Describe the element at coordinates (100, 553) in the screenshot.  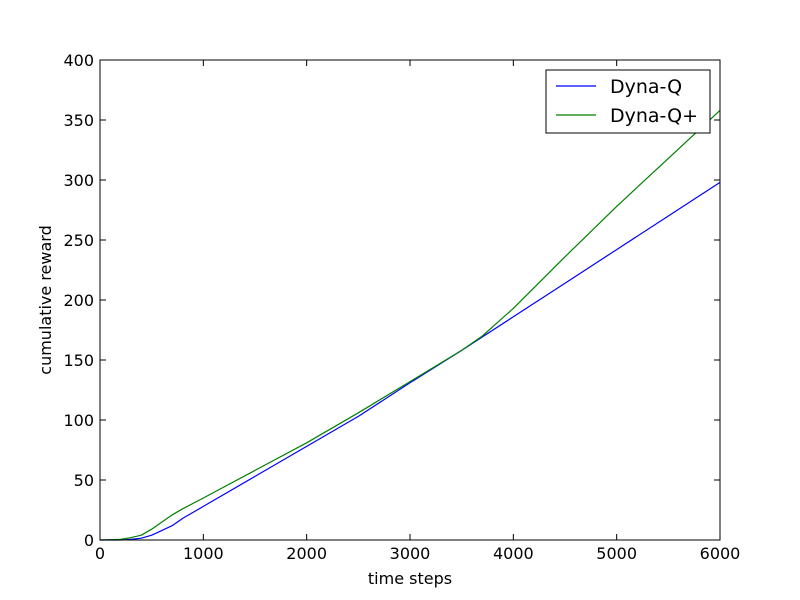
I see `x-tick-label: 0` at that location.